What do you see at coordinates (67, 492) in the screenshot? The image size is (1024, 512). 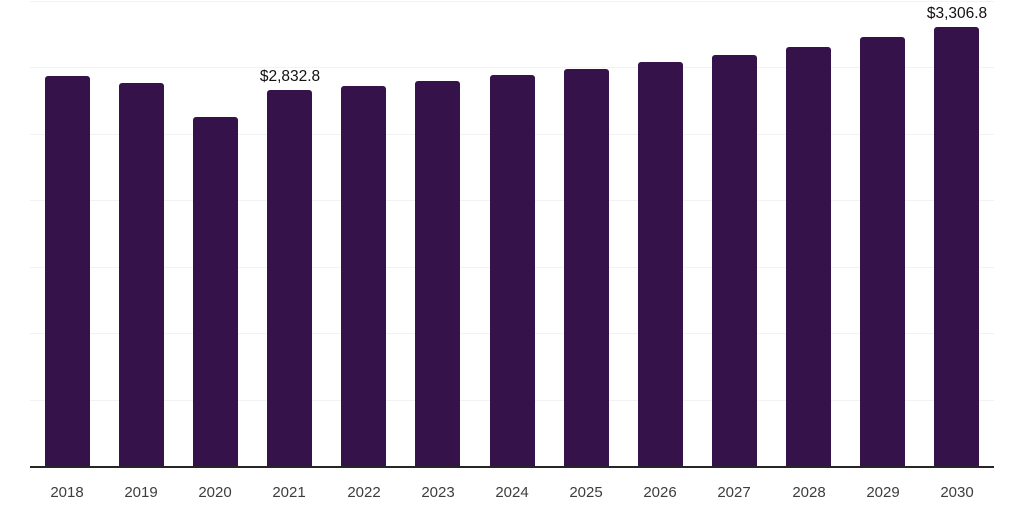 I see `x-tick-label: 2018` at bounding box center [67, 492].